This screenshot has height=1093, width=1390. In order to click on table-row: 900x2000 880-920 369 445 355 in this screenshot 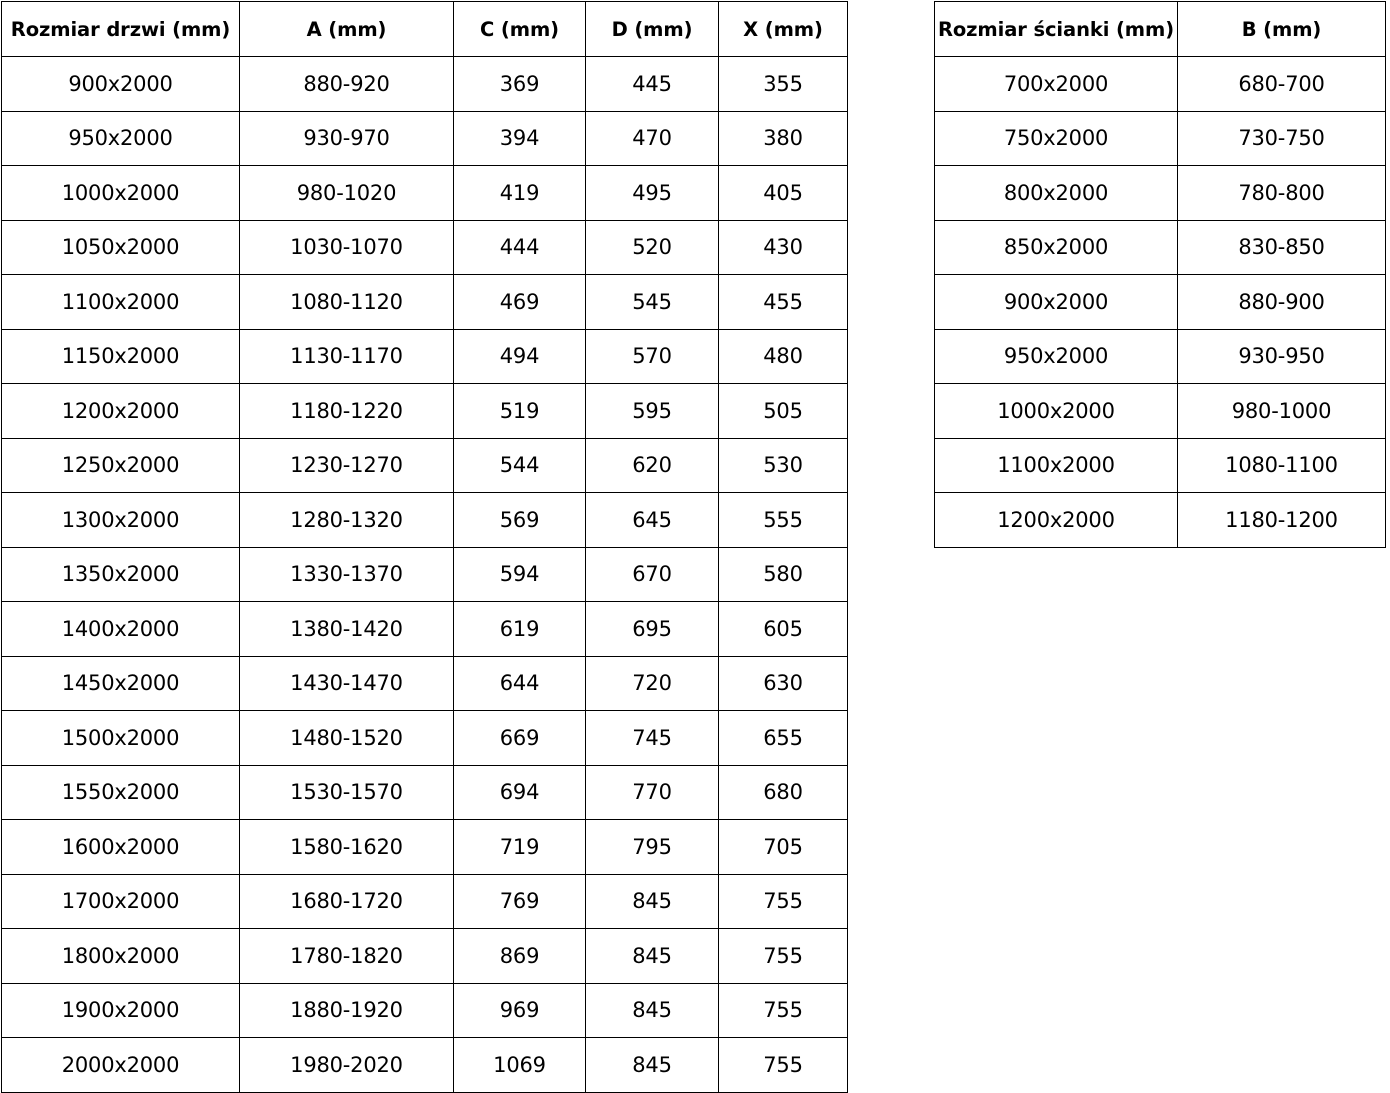, I will do `click(424, 84)`.